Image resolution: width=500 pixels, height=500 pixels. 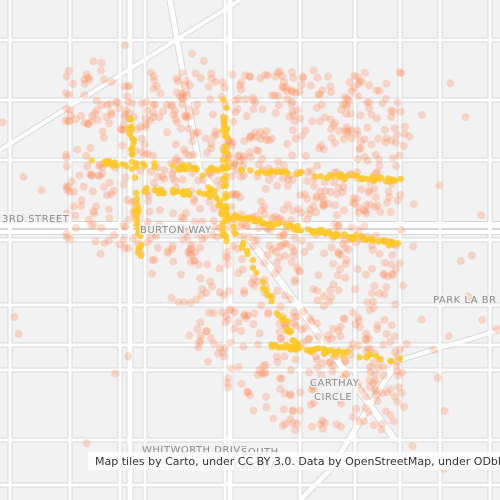 What do you see at coordinates (185, 85) in the screenshot?
I see `road` at bounding box center [185, 85].